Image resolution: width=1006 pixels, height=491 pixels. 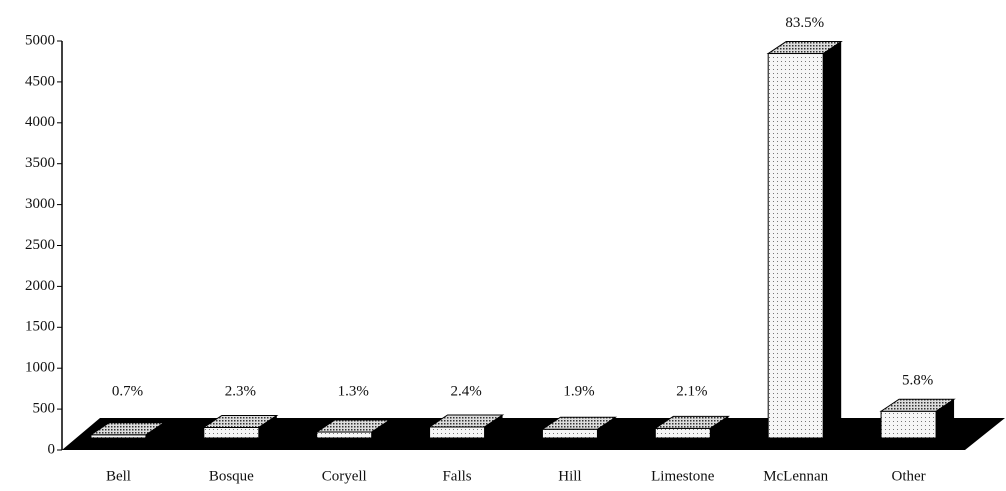 I want to click on y-tick-label: 4500, so click(x=40, y=81).